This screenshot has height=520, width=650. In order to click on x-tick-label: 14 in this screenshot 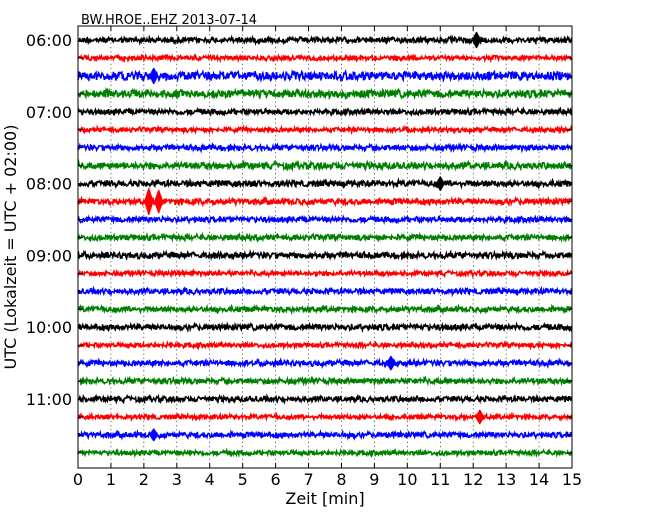, I will do `click(539, 479)`.